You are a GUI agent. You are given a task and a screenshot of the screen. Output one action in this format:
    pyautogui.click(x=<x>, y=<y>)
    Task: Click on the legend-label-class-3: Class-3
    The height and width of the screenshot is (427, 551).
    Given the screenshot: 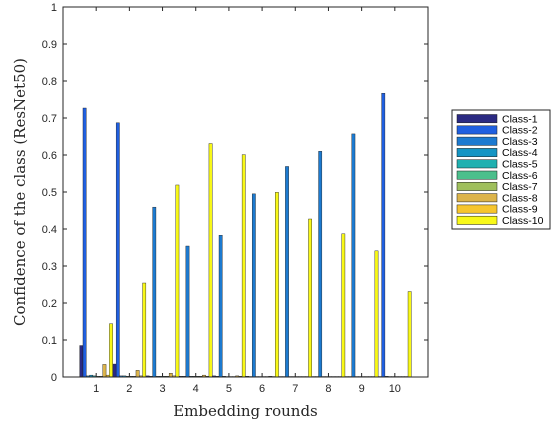 What is the action you would take?
    pyautogui.click(x=520, y=142)
    